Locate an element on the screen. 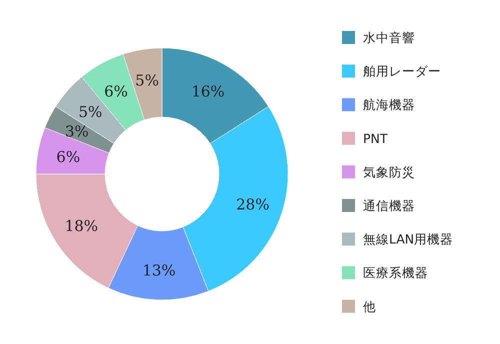  data-label: 16% is located at coordinates (208, 91).